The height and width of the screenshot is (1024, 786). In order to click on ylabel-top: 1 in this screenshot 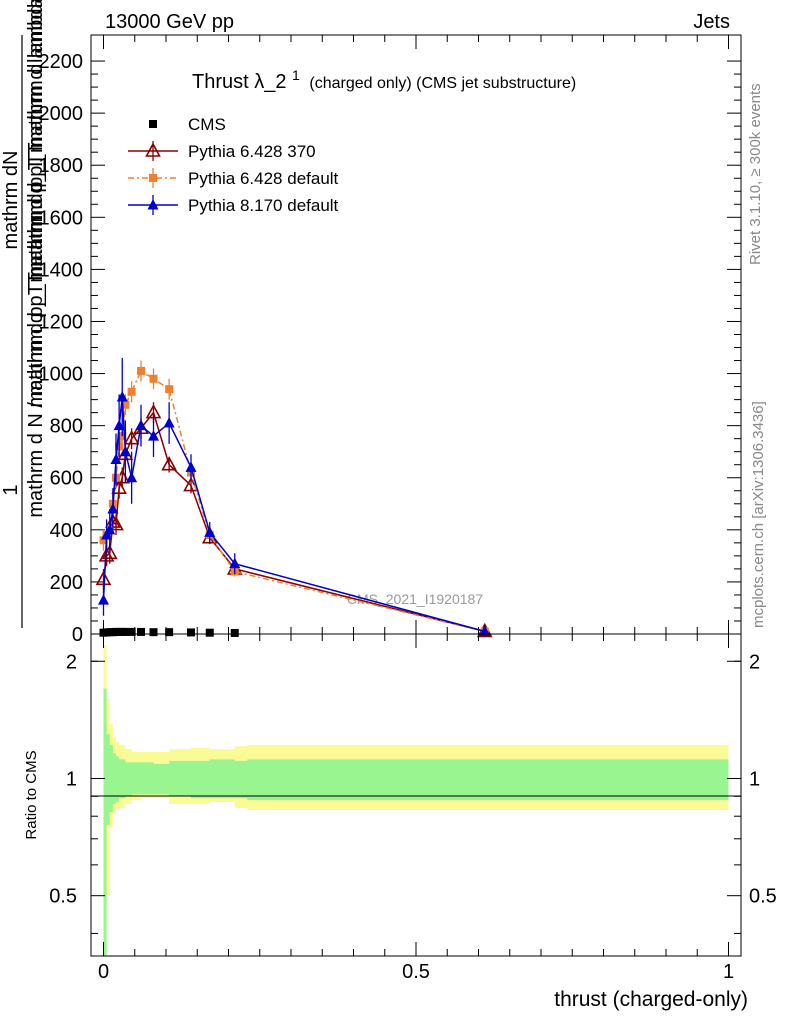, I will do `click(11, 489)`.